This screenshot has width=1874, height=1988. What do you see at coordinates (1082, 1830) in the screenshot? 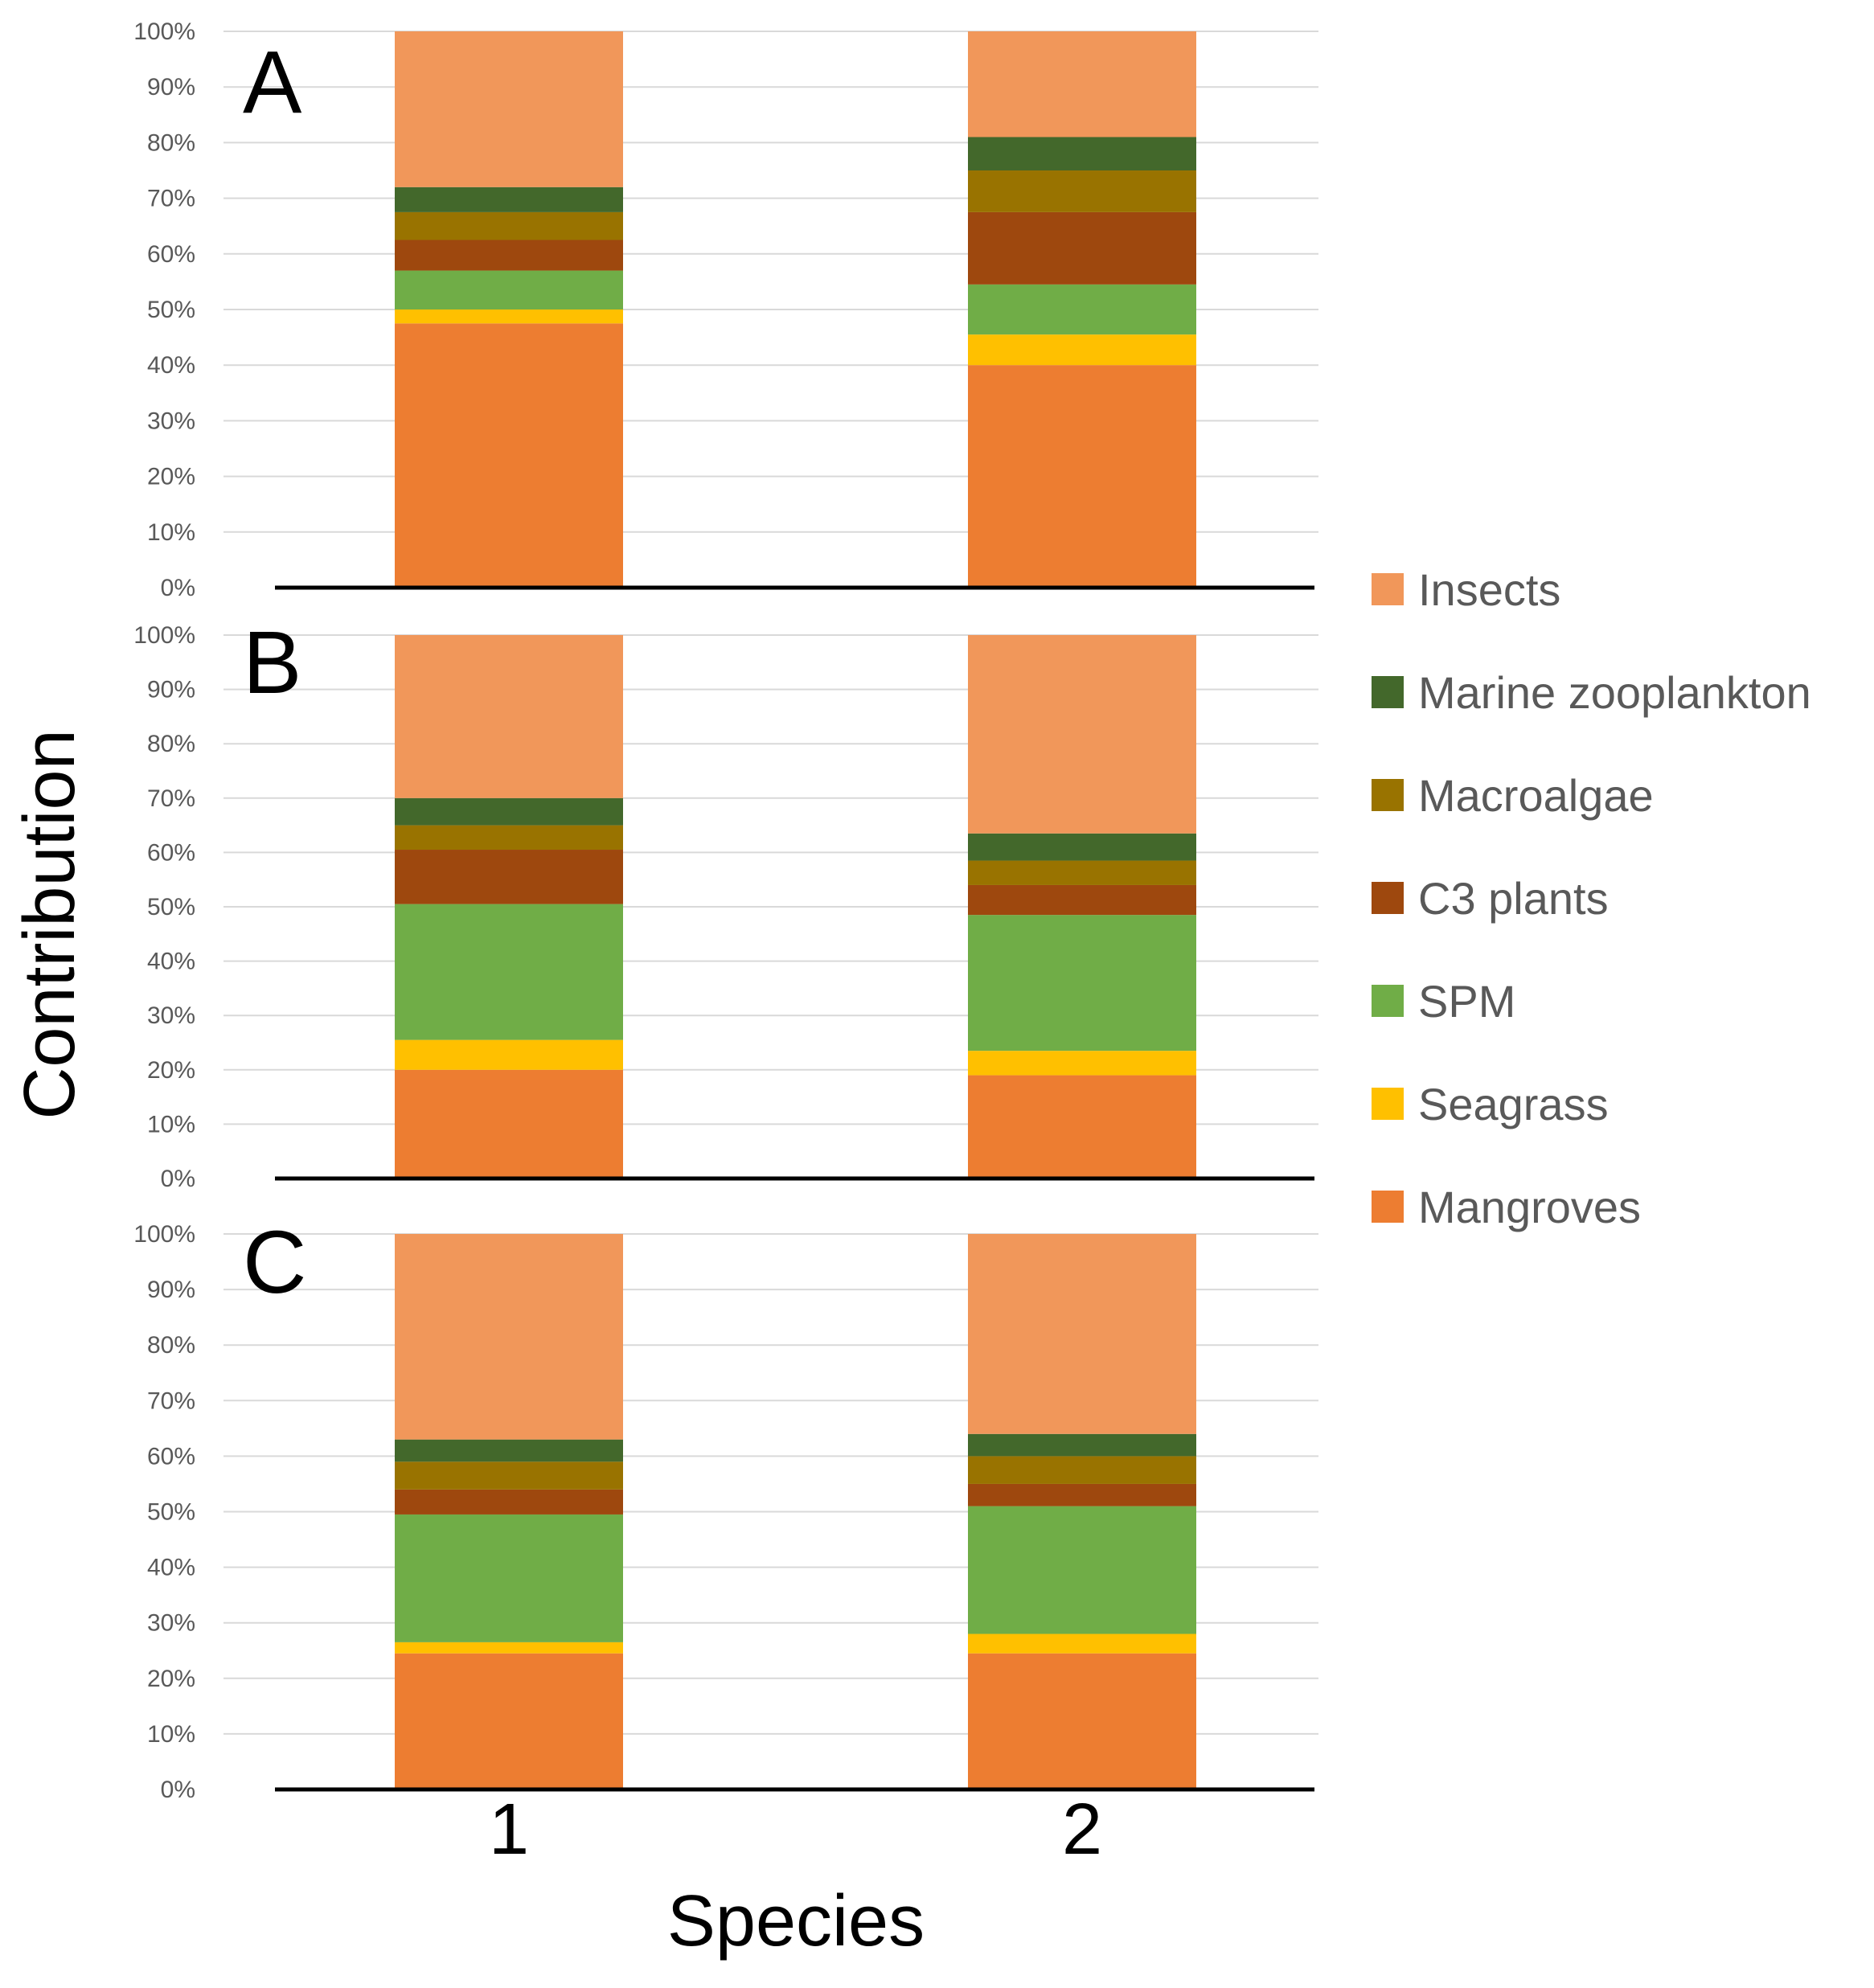
I see `x-tick-label: 2` at bounding box center [1082, 1830].